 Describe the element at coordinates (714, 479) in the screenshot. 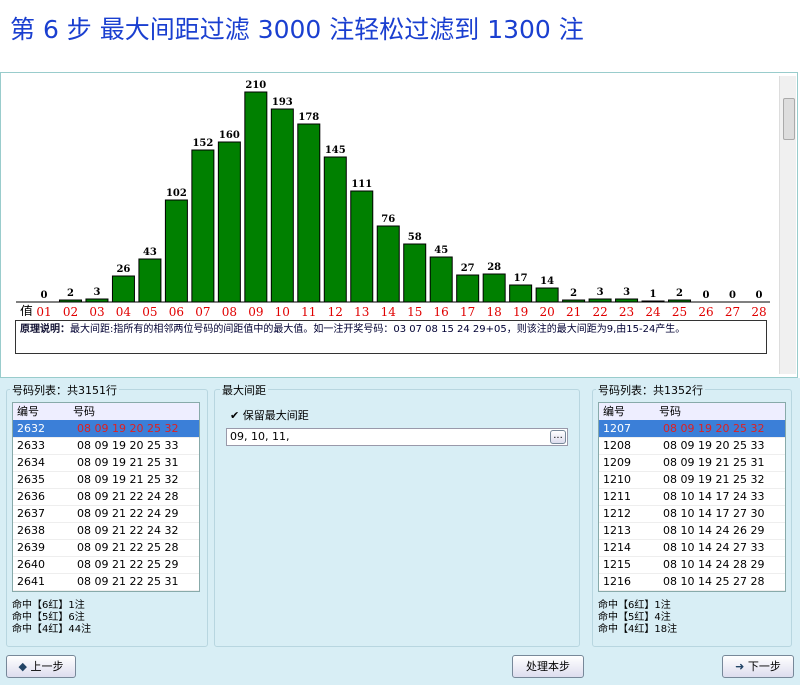

I see `row-code: 08 09 19 21 25 32` at that location.